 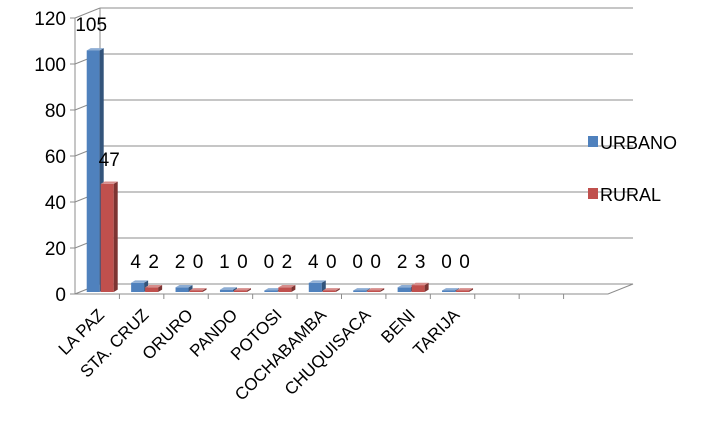 I want to click on gridline-side, so click(x=87, y=13).